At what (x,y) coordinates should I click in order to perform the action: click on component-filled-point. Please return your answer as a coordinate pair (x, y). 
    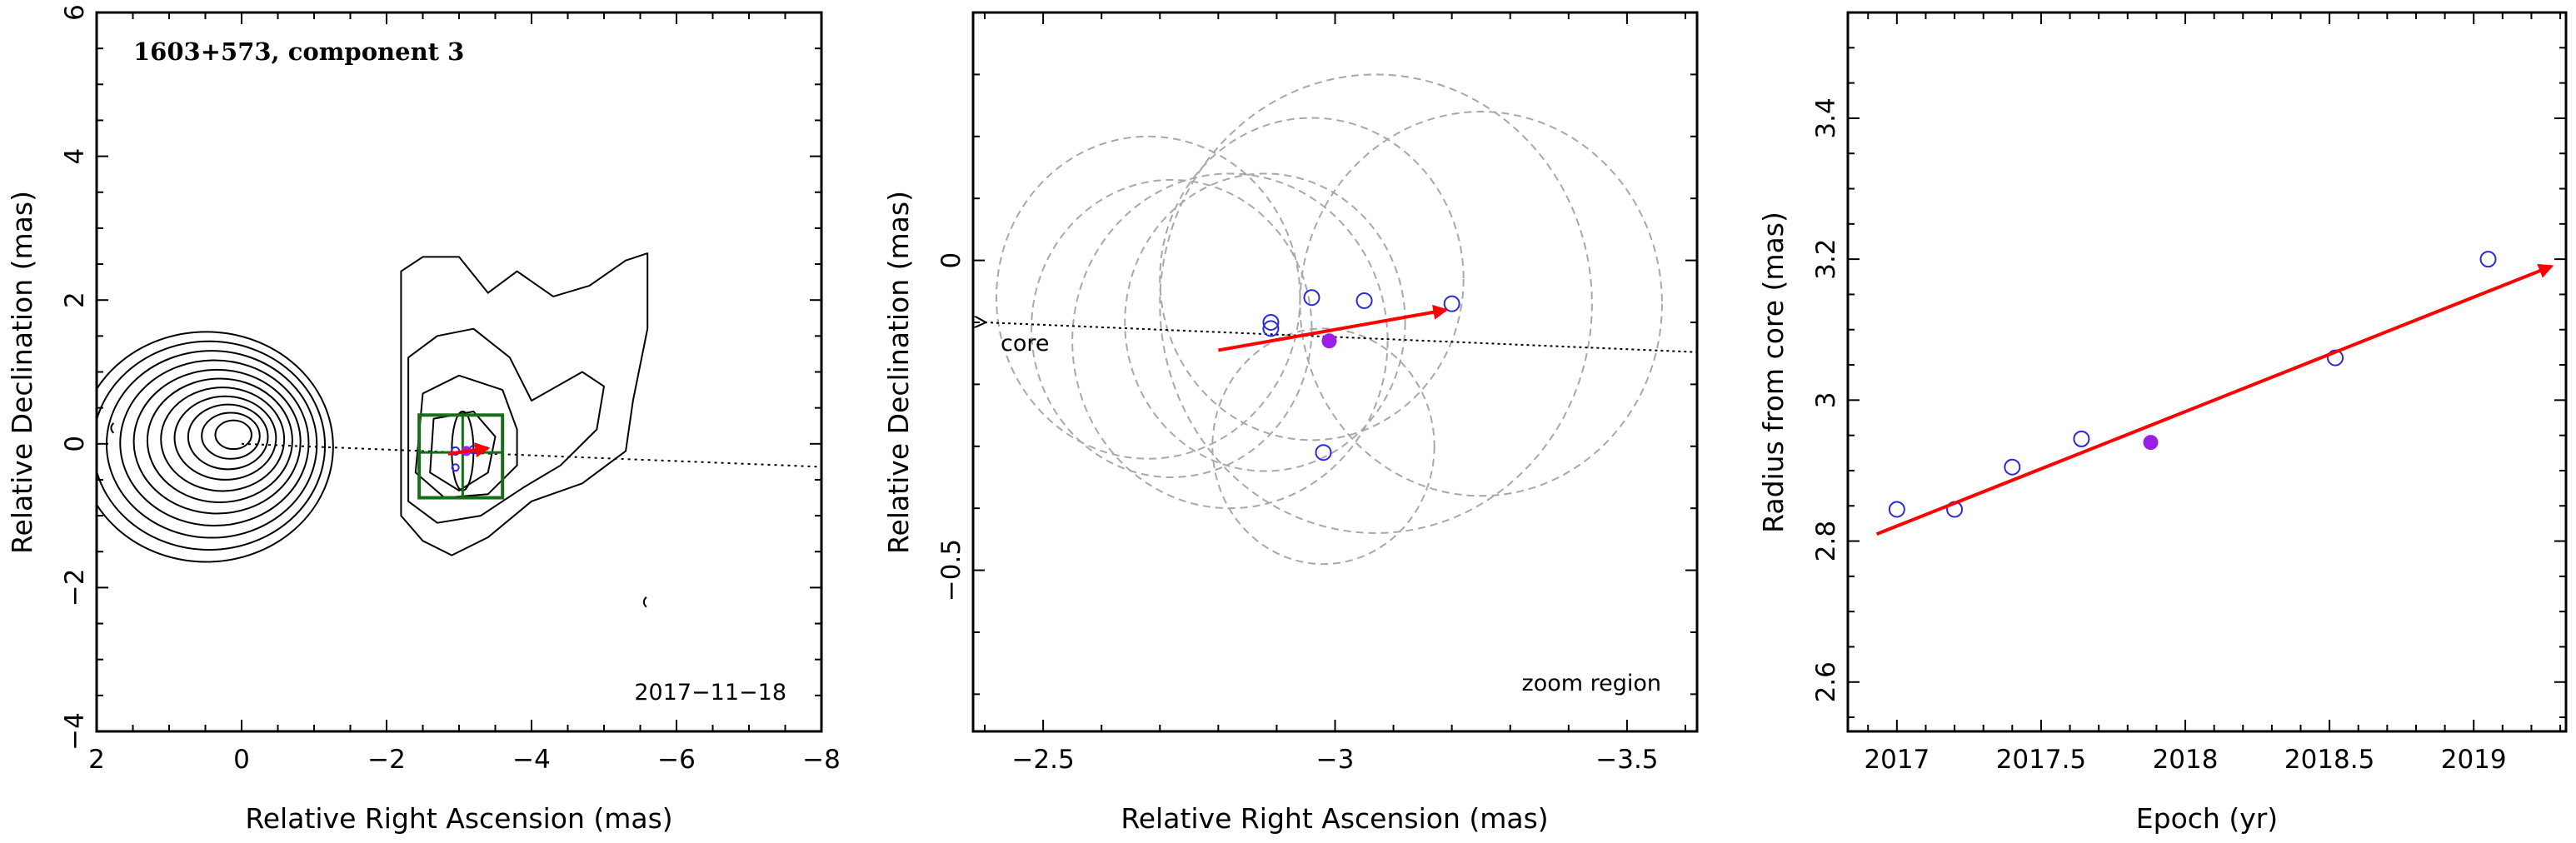
    Looking at the image, I should click on (1329, 341).